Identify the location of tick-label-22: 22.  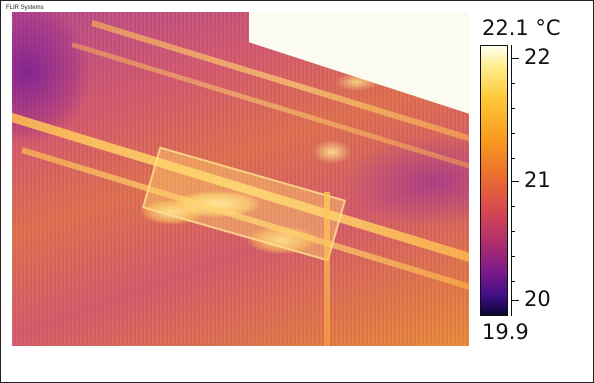
(537, 57).